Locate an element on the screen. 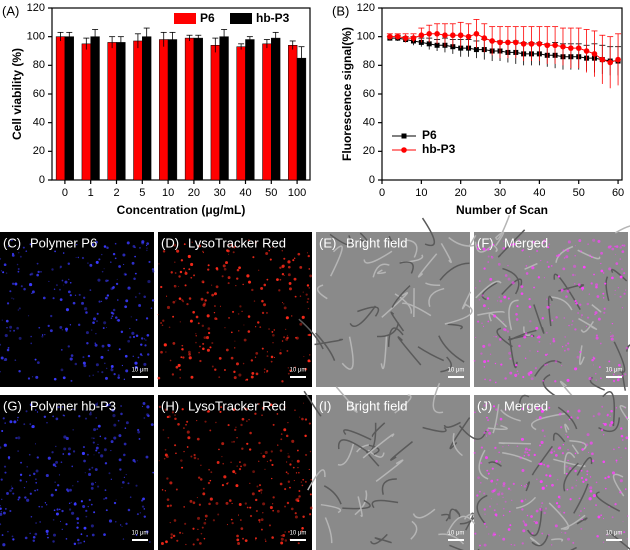 The width and height of the screenshot is (630, 550). legend-swatch is located at coordinates (241, 18).